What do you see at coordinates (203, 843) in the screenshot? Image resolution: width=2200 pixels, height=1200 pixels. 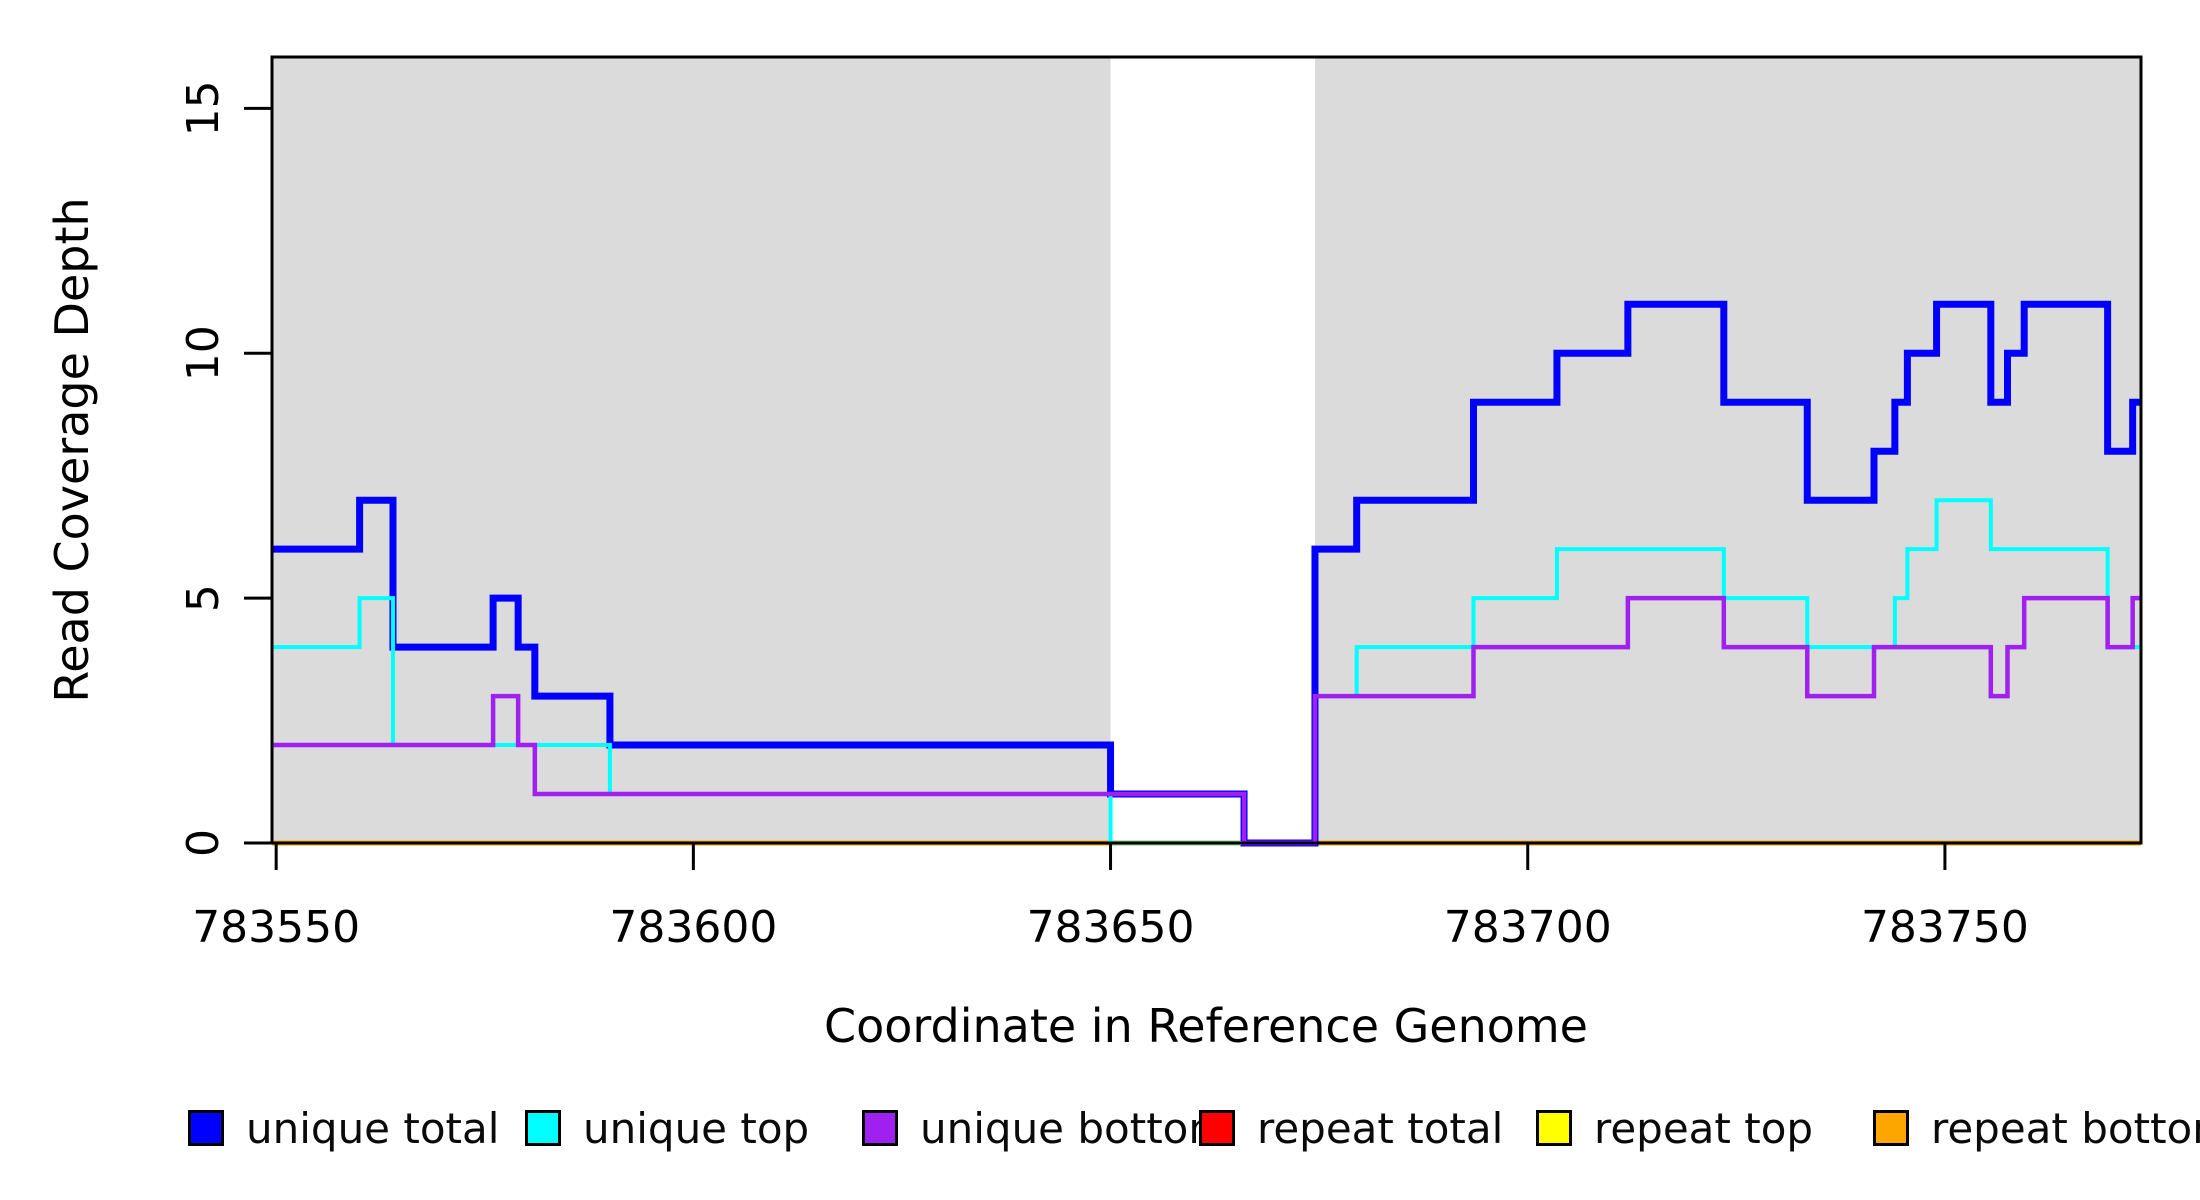 I see `y-tick-label-0: 0` at bounding box center [203, 843].